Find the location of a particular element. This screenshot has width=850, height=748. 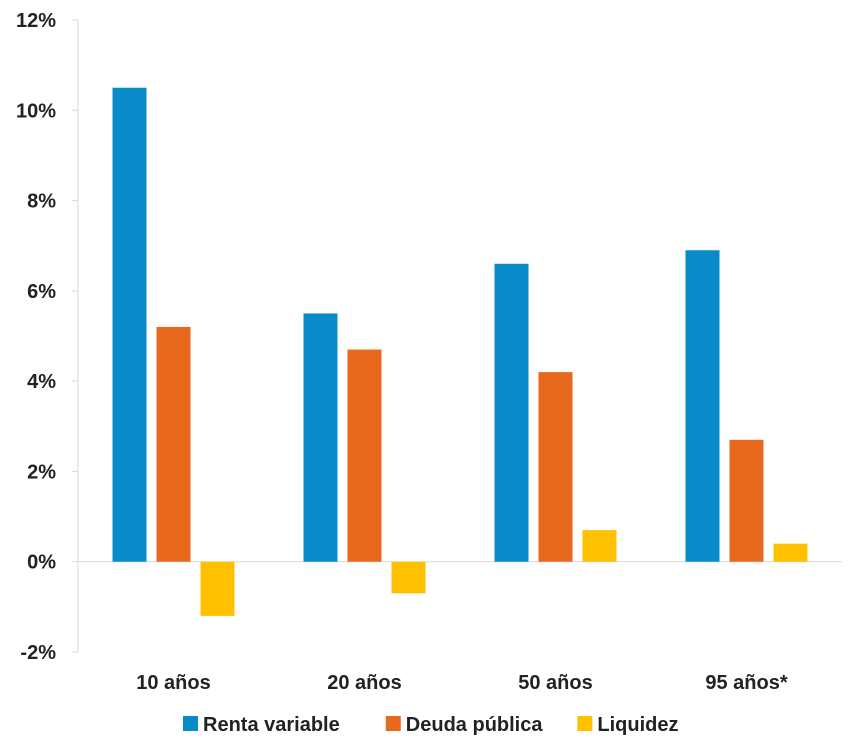

y-tick-label: 2% is located at coordinates (41, 472).